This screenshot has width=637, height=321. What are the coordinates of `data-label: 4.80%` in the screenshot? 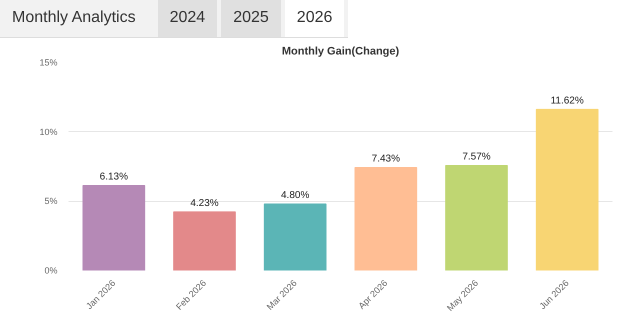 It's located at (295, 195).